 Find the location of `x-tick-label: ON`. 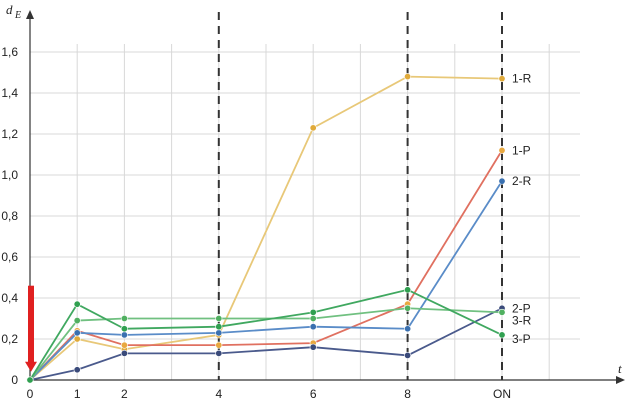

x-tick-label: ON is located at coordinates (502, 394).